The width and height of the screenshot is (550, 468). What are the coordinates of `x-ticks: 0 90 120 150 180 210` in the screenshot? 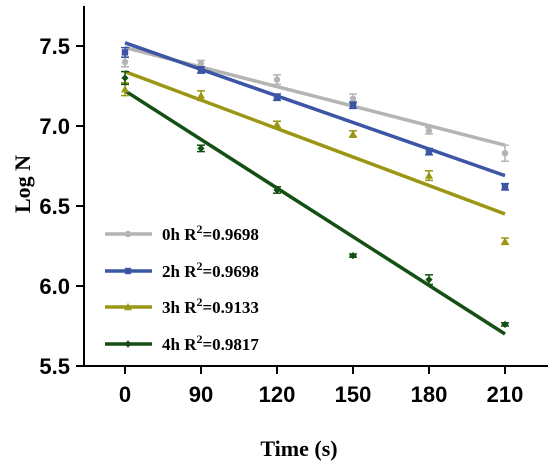 It's located at (321, 386).